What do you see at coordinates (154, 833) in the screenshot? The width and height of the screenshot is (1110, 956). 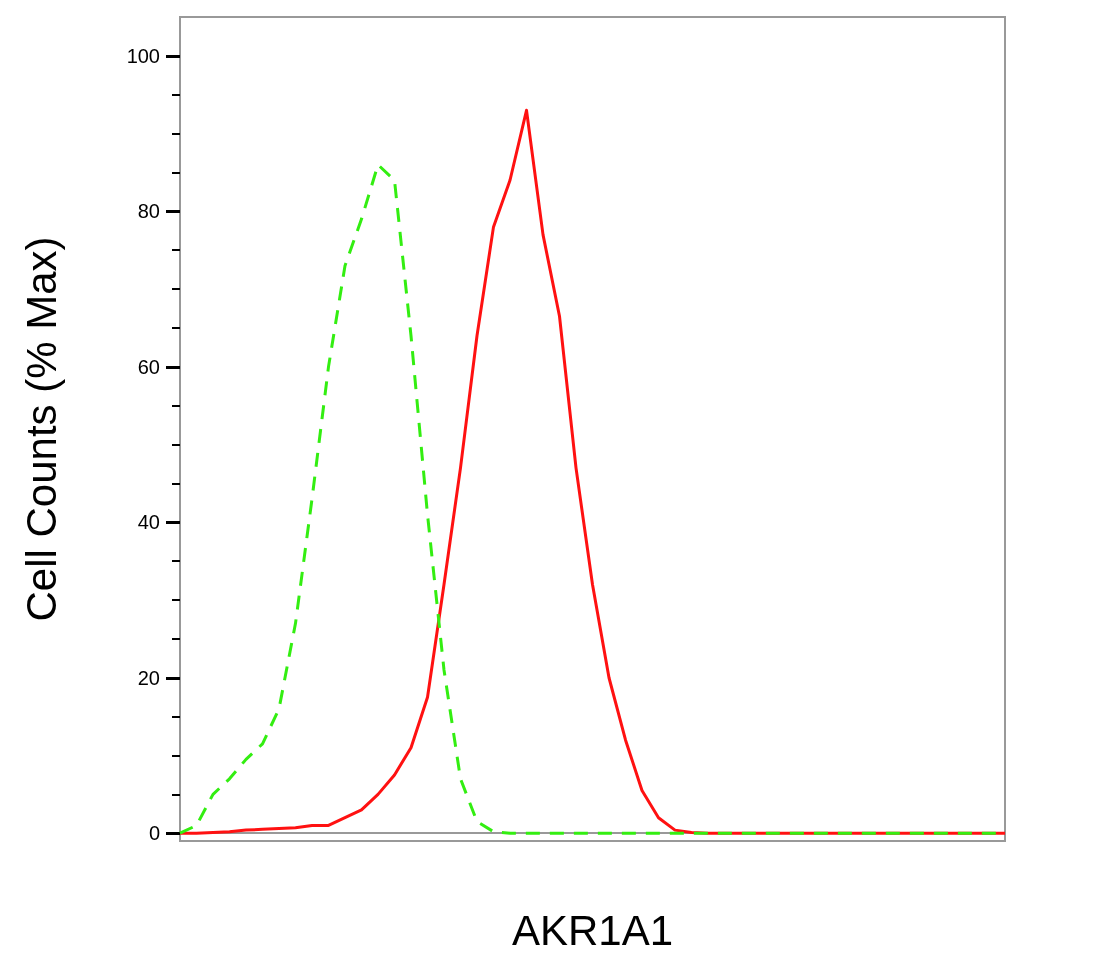 I see `y-tick-label: 0` at bounding box center [154, 833].